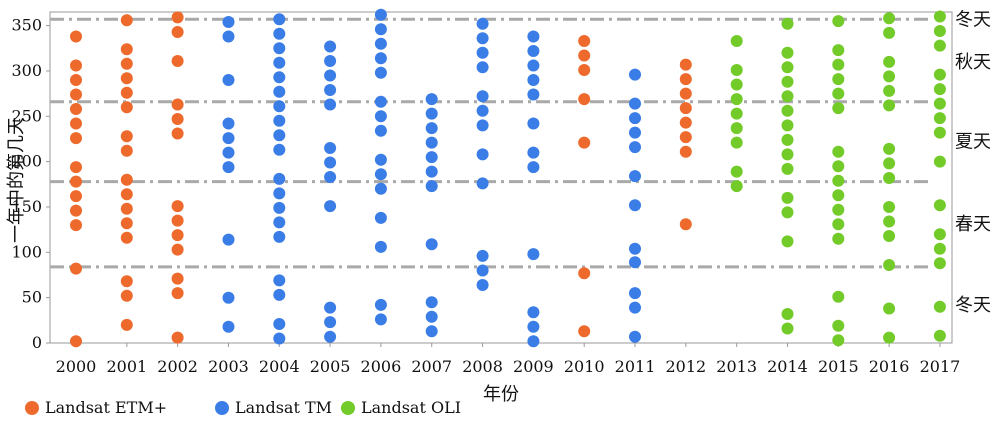 Image resolution: width=1000 pixels, height=424 pixels. What do you see at coordinates (228, 366) in the screenshot?
I see `x-tick-label: 2003` at bounding box center [228, 366].